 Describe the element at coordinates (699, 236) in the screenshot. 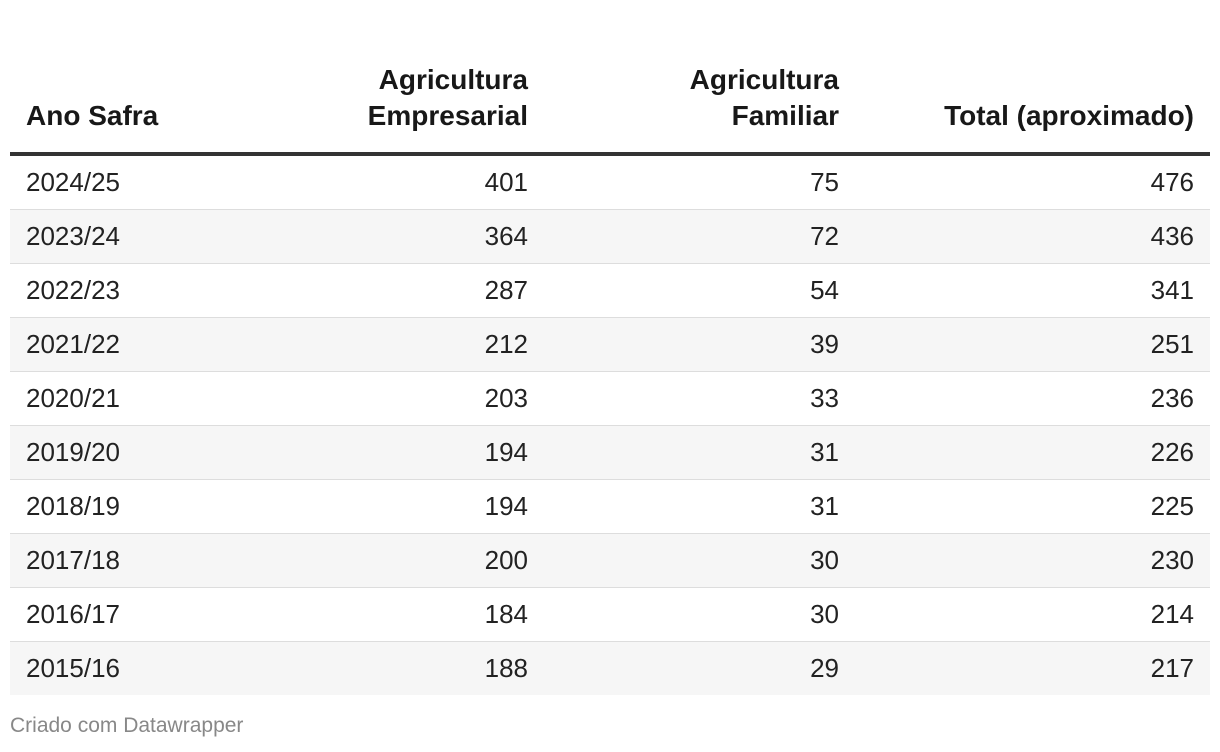

I see `cell-agricultura-familiar: 72` at that location.